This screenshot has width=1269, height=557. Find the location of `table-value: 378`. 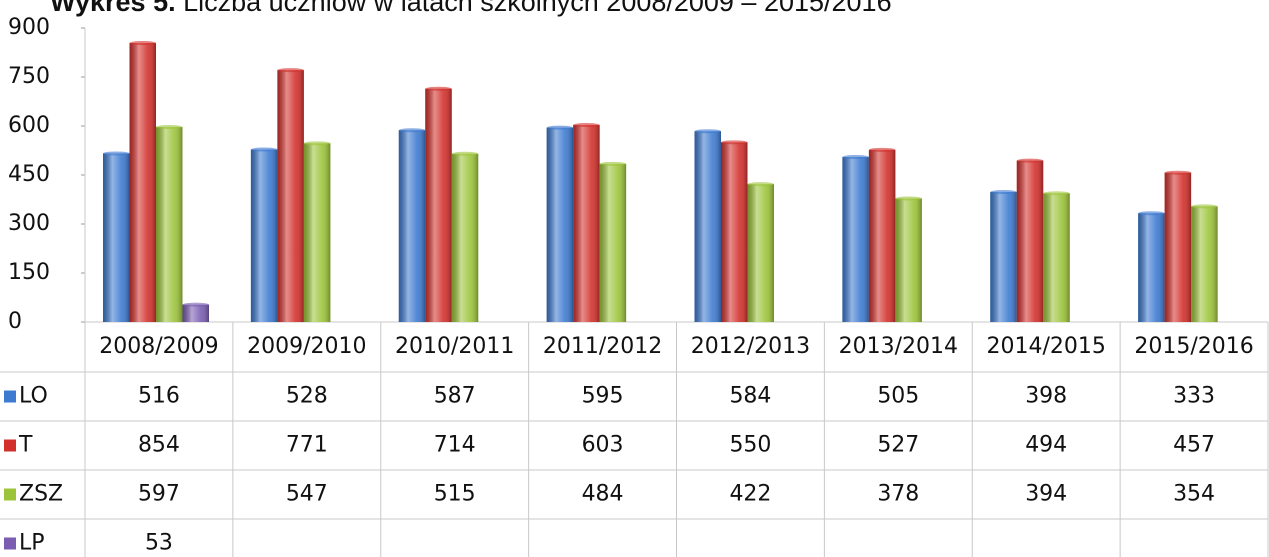

table-value: 378 is located at coordinates (898, 494).